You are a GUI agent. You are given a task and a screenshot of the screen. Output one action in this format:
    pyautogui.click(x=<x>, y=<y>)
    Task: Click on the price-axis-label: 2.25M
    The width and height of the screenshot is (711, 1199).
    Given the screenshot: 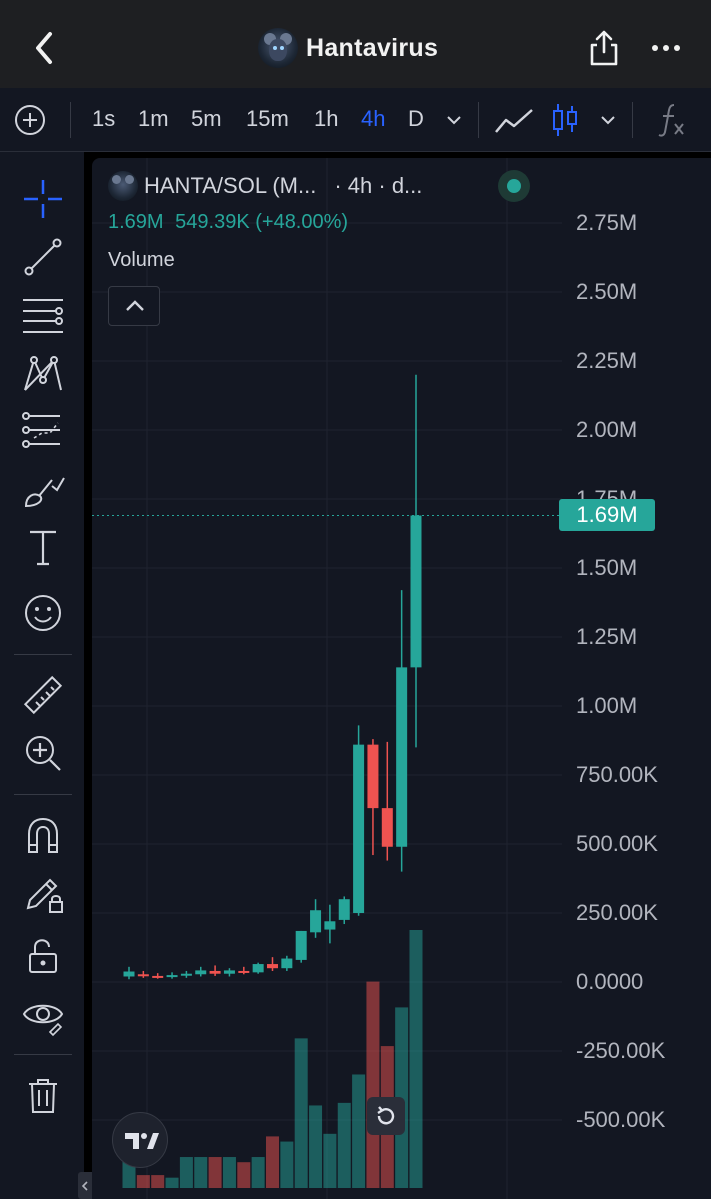 What is the action you would take?
    pyautogui.click(x=607, y=360)
    